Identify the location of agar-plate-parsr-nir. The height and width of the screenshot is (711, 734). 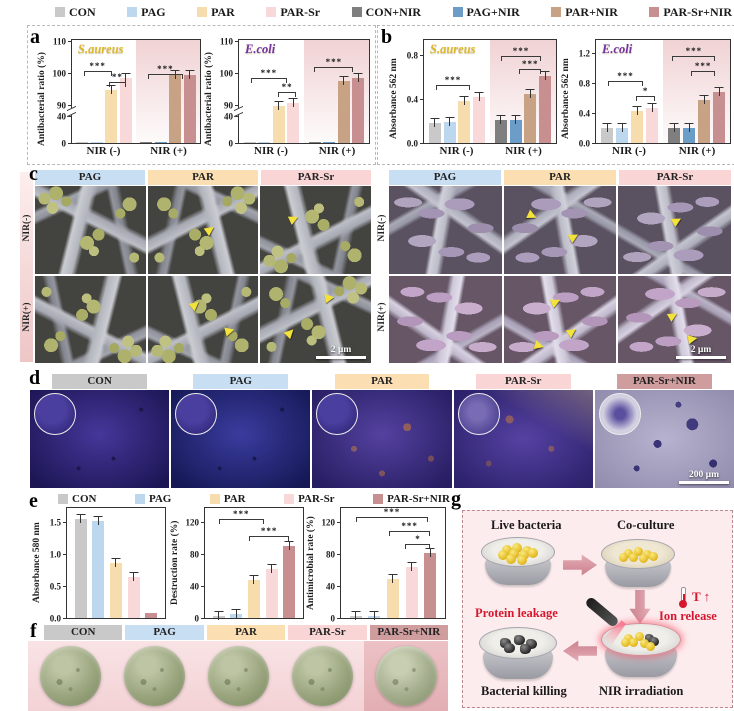
(406, 676).